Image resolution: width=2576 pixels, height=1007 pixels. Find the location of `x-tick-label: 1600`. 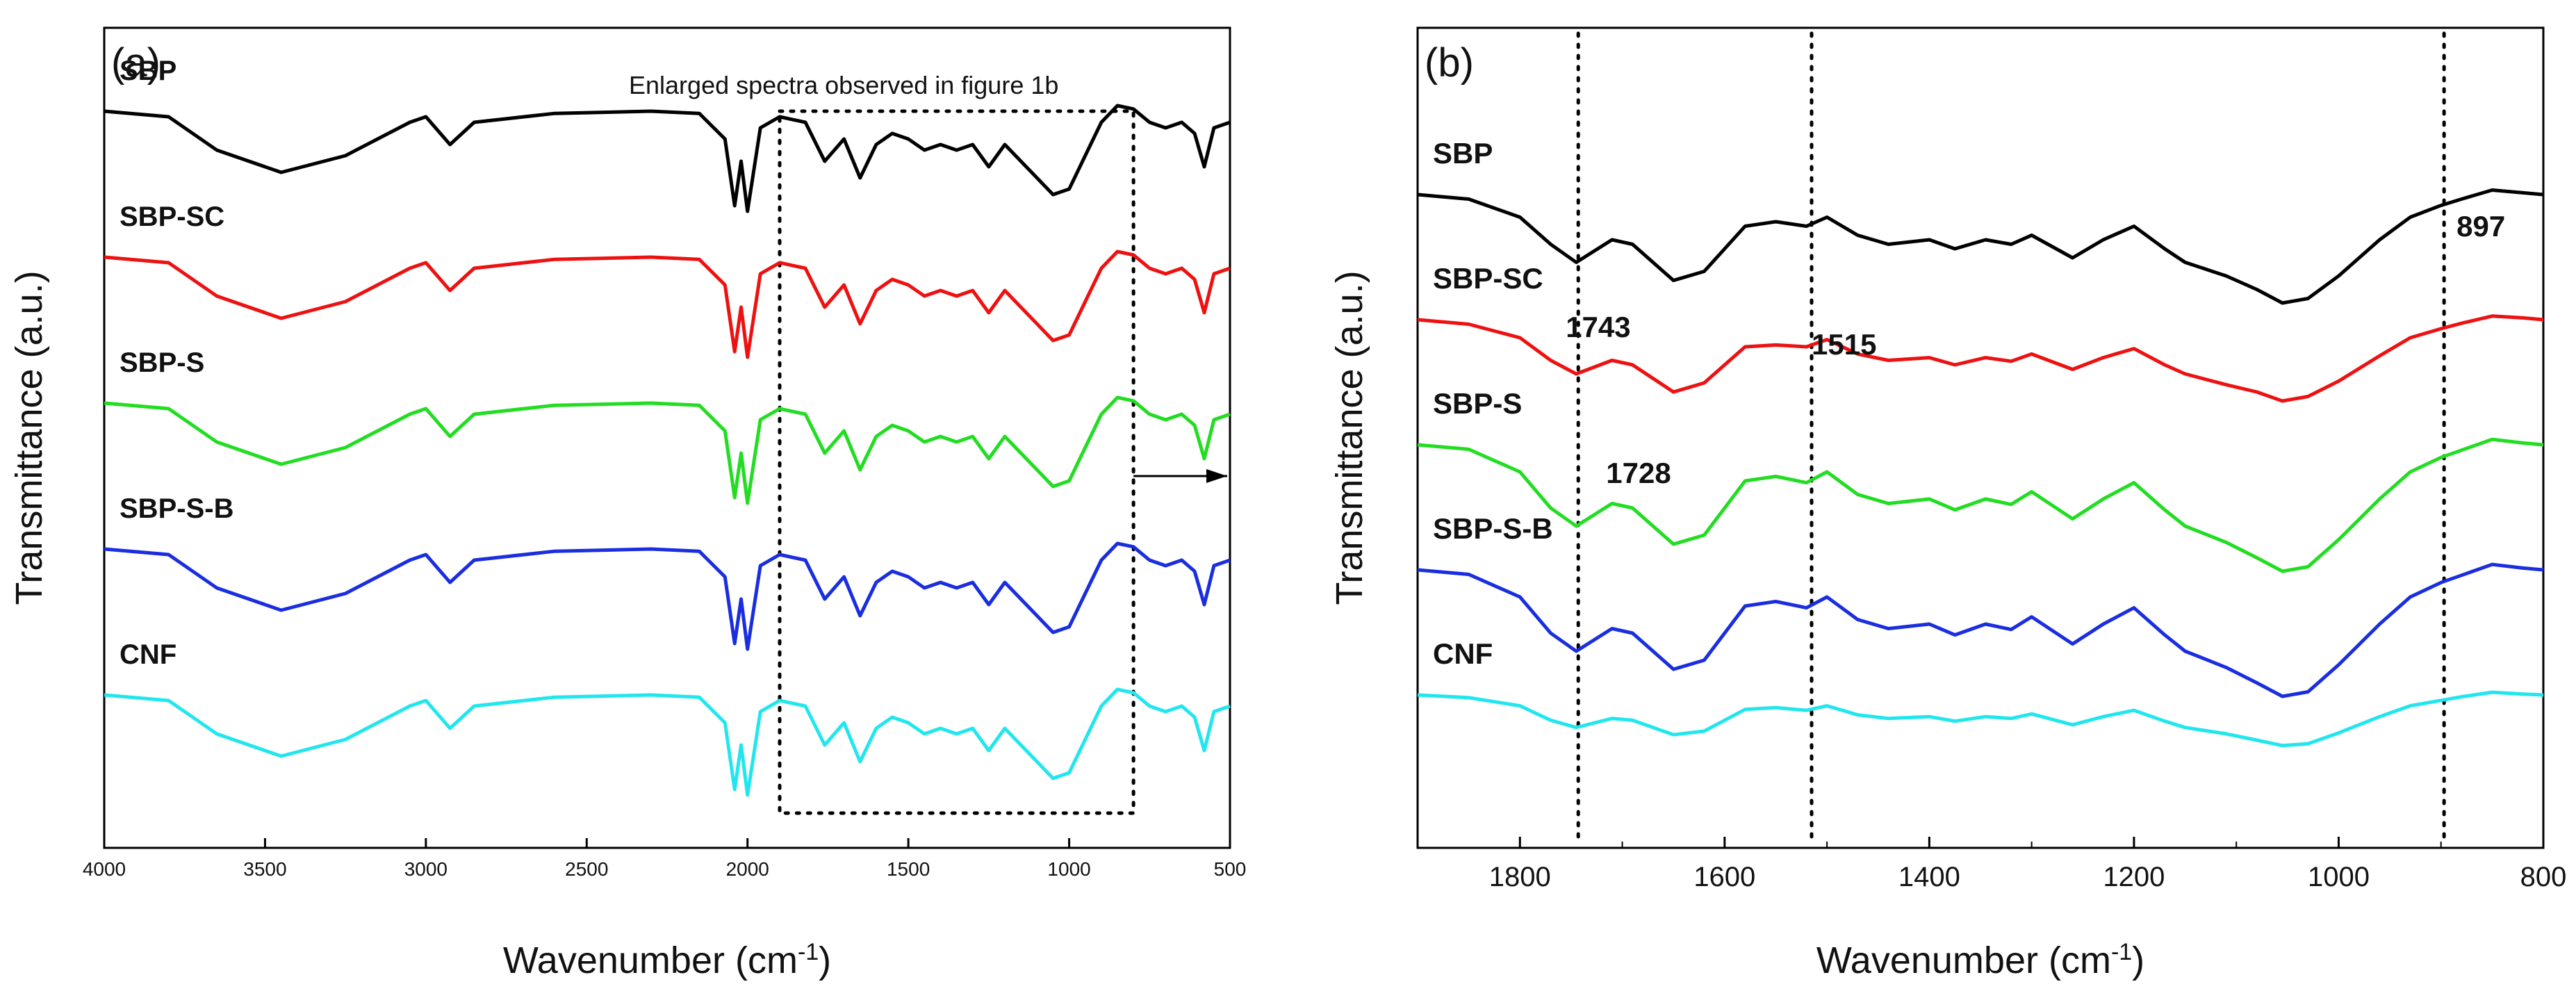

x-tick-label: 1600 is located at coordinates (1724, 877).